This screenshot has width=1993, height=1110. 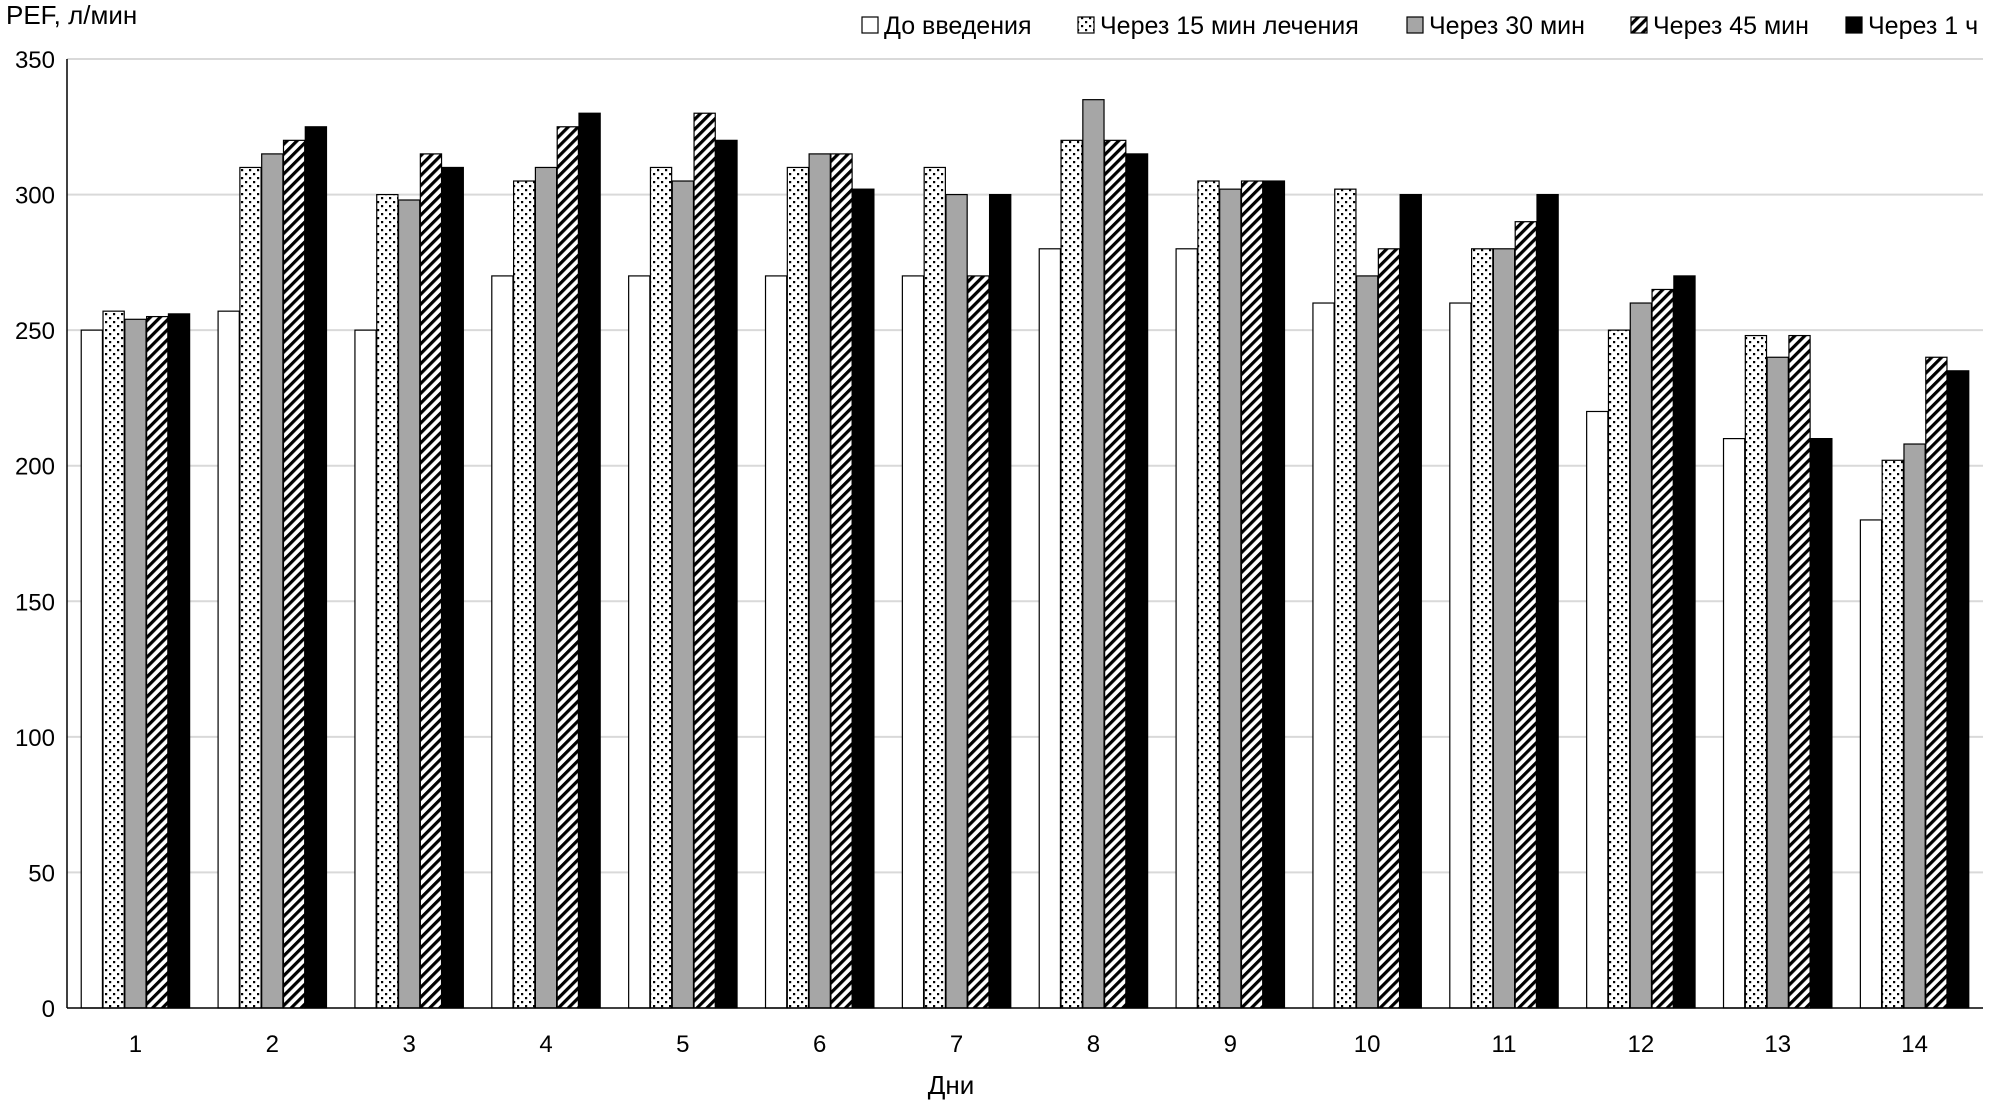 What do you see at coordinates (1028, 1044) in the screenshot?
I see `x-tick-labels: 1 2 3 4 5 6 7 8 9 10 11 12 13 14` at bounding box center [1028, 1044].